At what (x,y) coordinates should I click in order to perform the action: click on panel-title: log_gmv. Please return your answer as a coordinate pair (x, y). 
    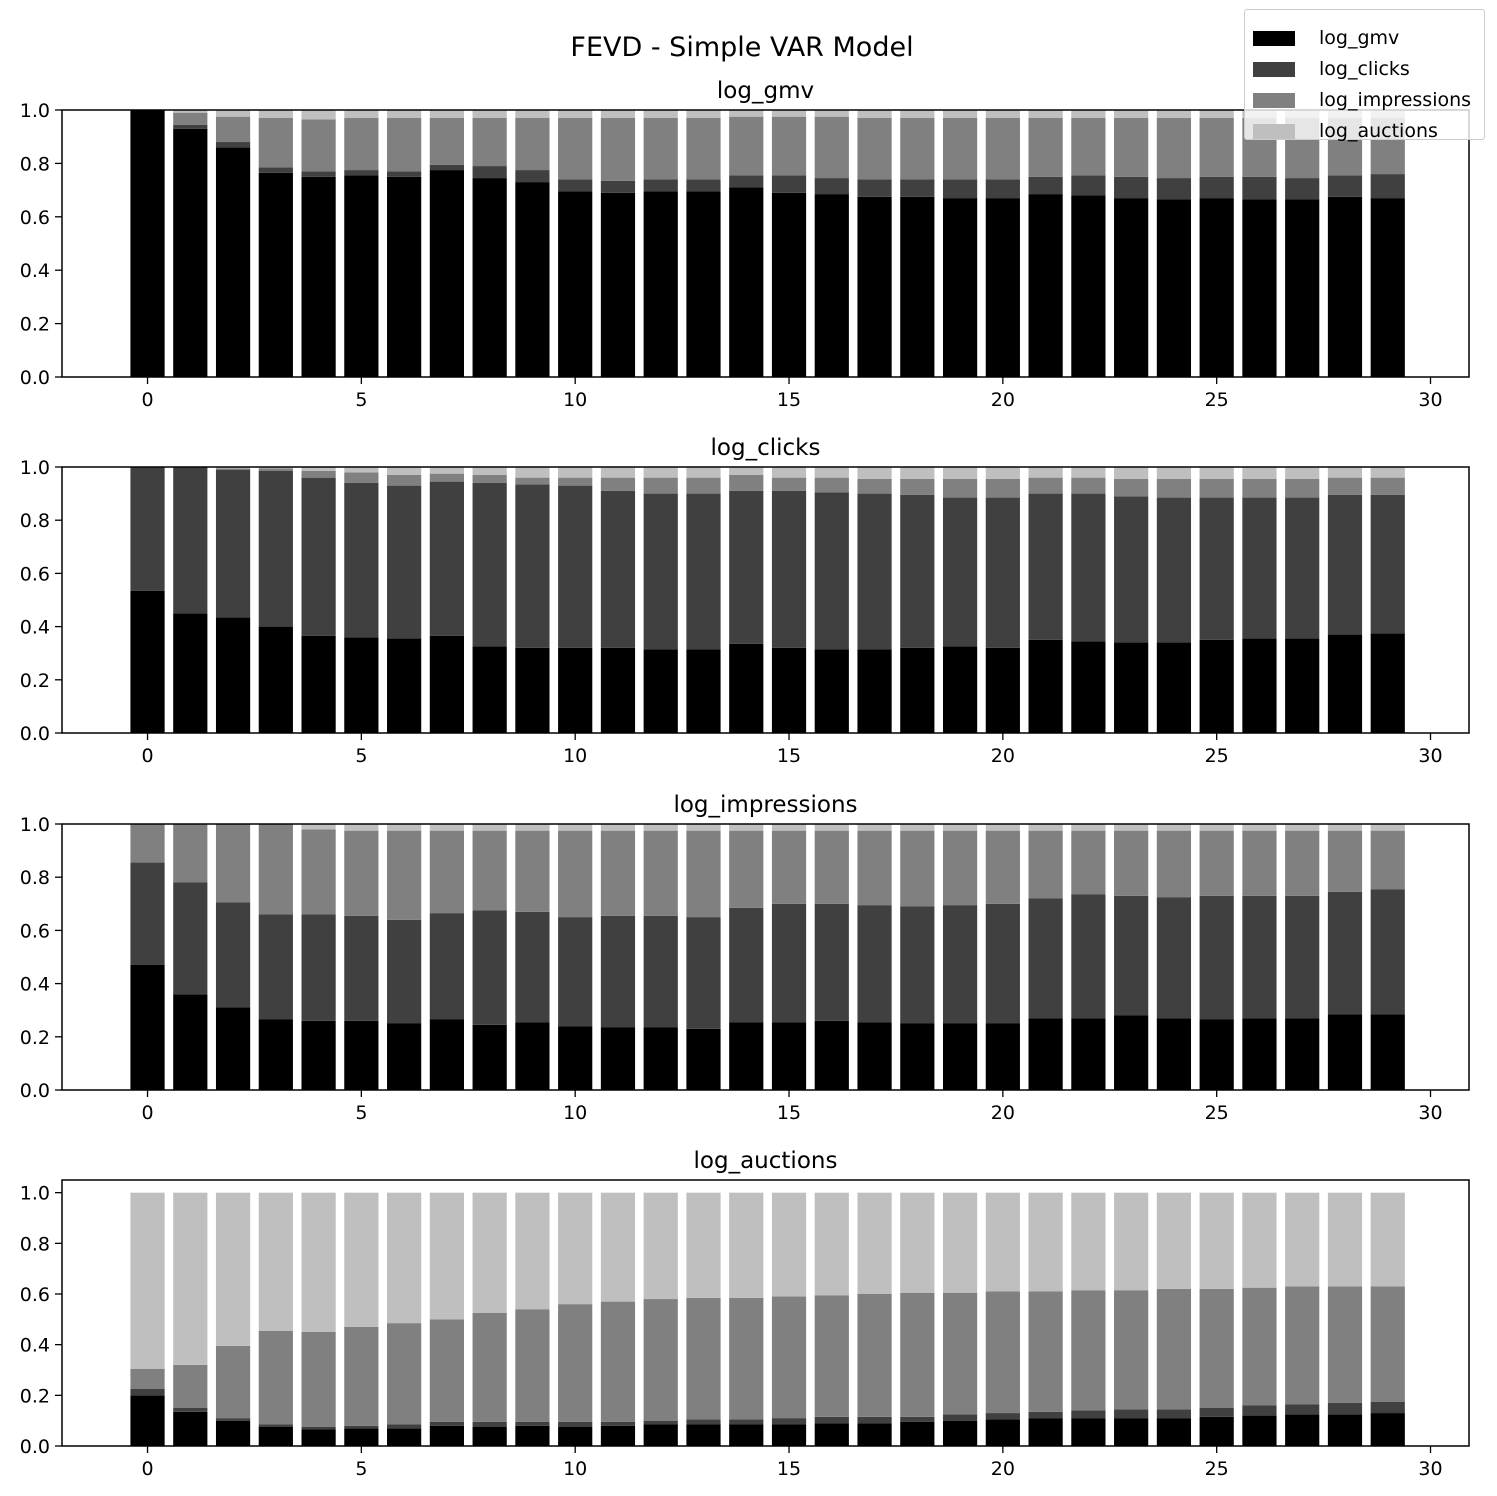
    Looking at the image, I should click on (765, 91).